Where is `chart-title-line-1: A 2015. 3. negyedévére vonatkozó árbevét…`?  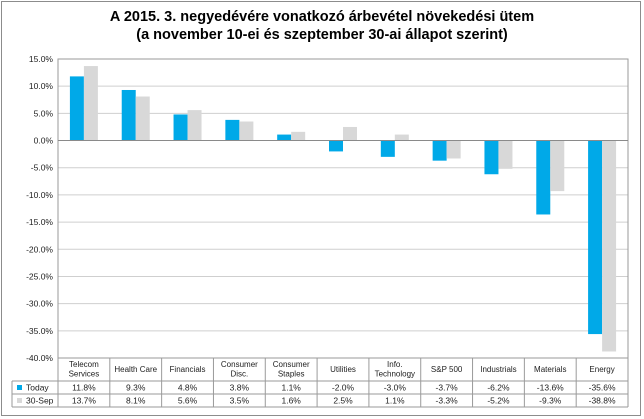
chart-title-line-1: A 2015. 3. negyedévére vonatkozó árbevét… is located at coordinates (322, 17).